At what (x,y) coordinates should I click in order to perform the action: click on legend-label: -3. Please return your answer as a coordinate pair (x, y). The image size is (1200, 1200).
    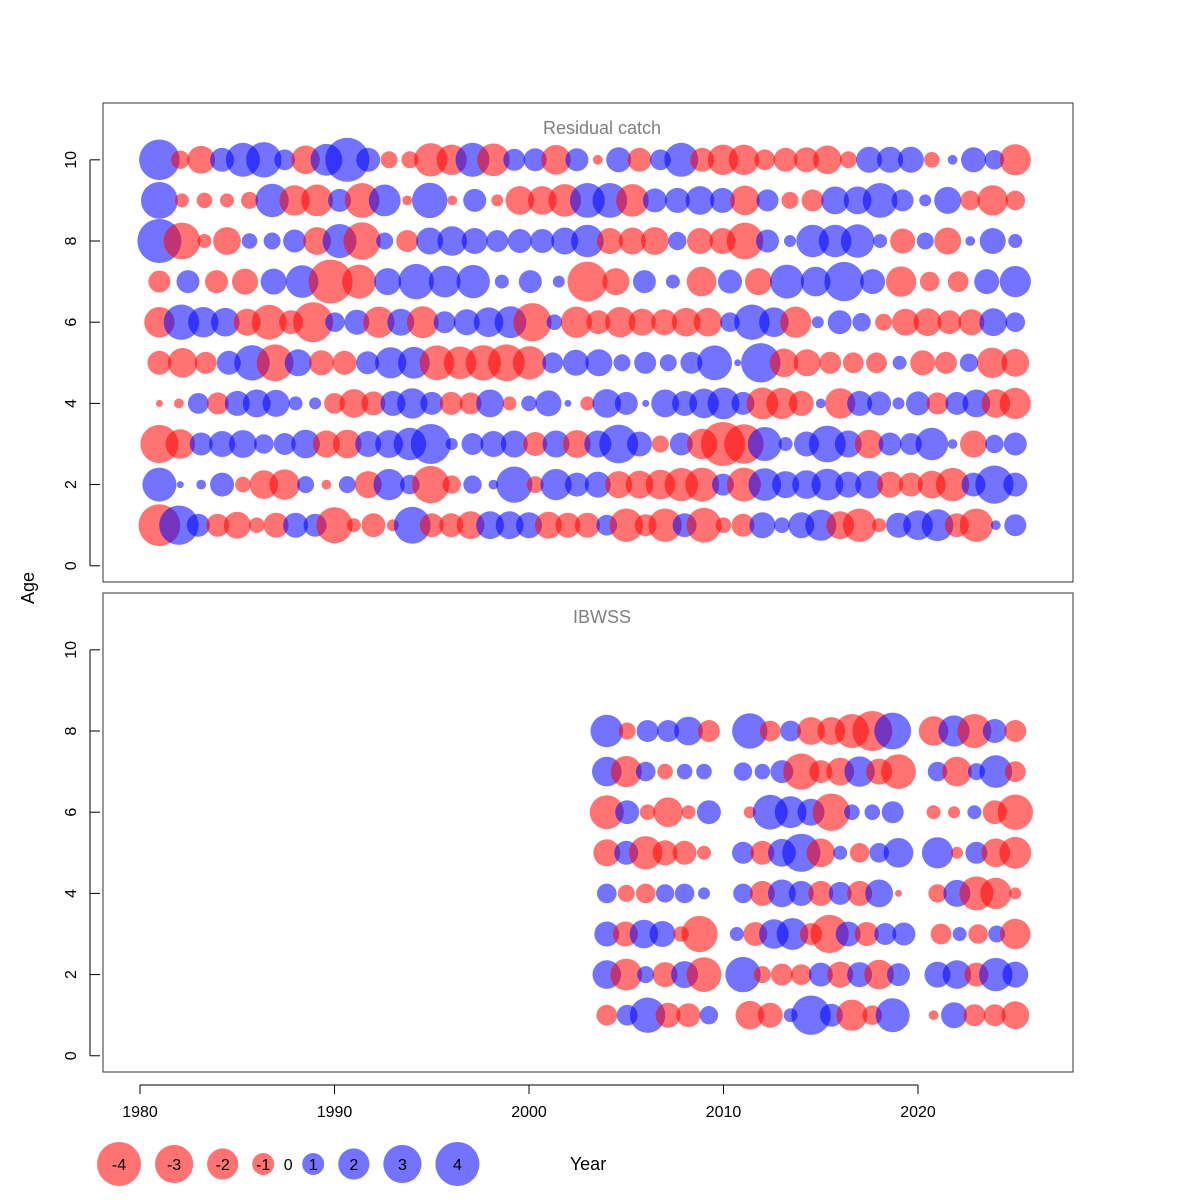
    Looking at the image, I should click on (174, 1165).